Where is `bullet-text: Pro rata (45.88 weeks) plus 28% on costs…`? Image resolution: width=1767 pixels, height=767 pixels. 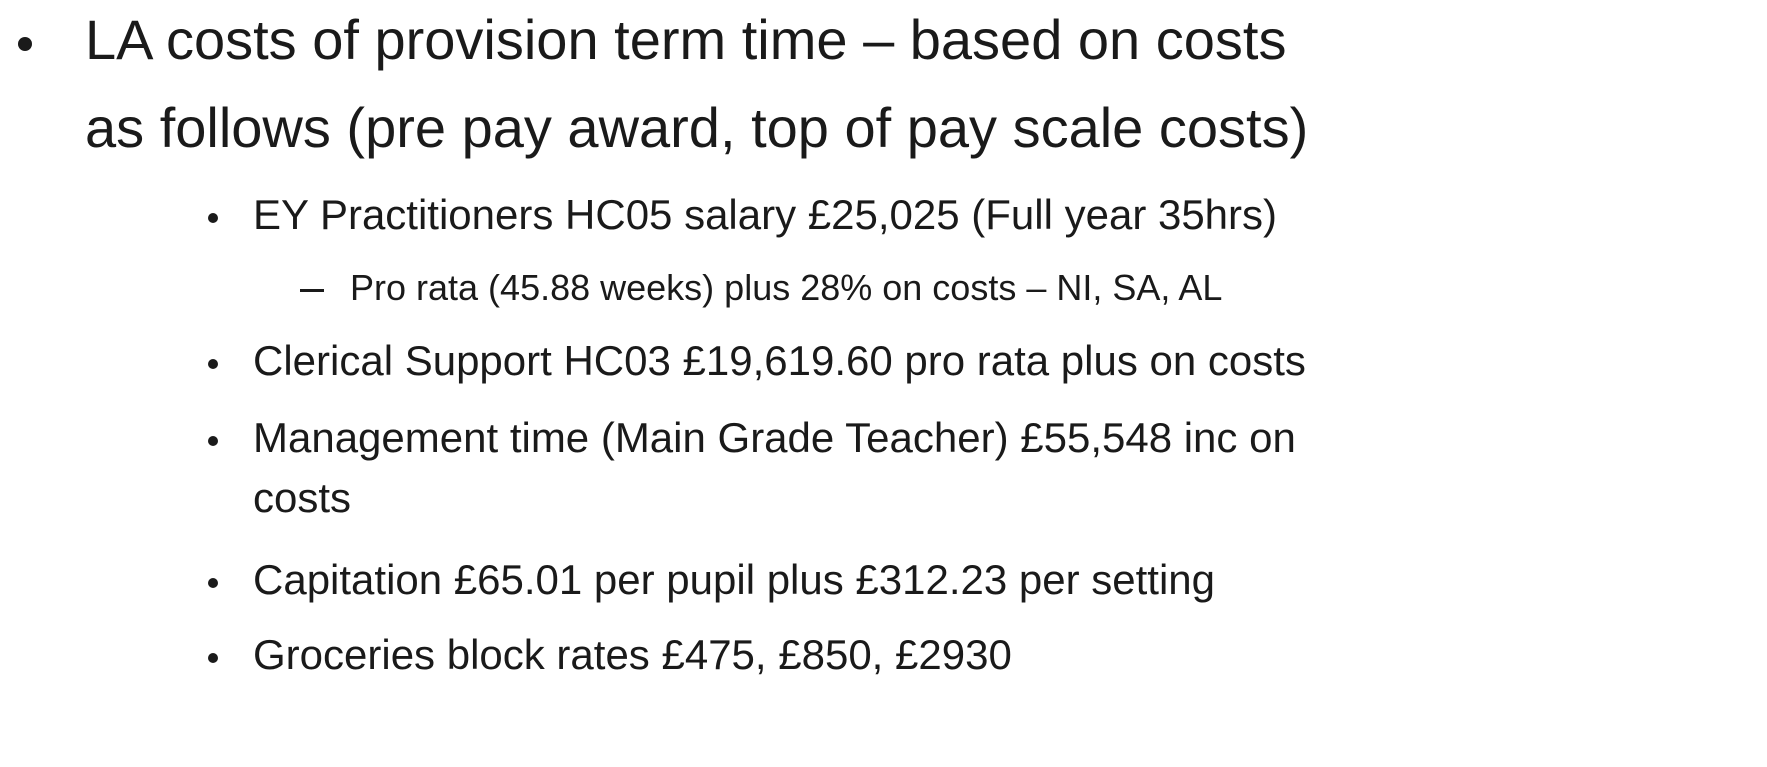 bullet-text: Pro rata (45.88 weeks) plus 28% on costs… is located at coordinates (786, 287).